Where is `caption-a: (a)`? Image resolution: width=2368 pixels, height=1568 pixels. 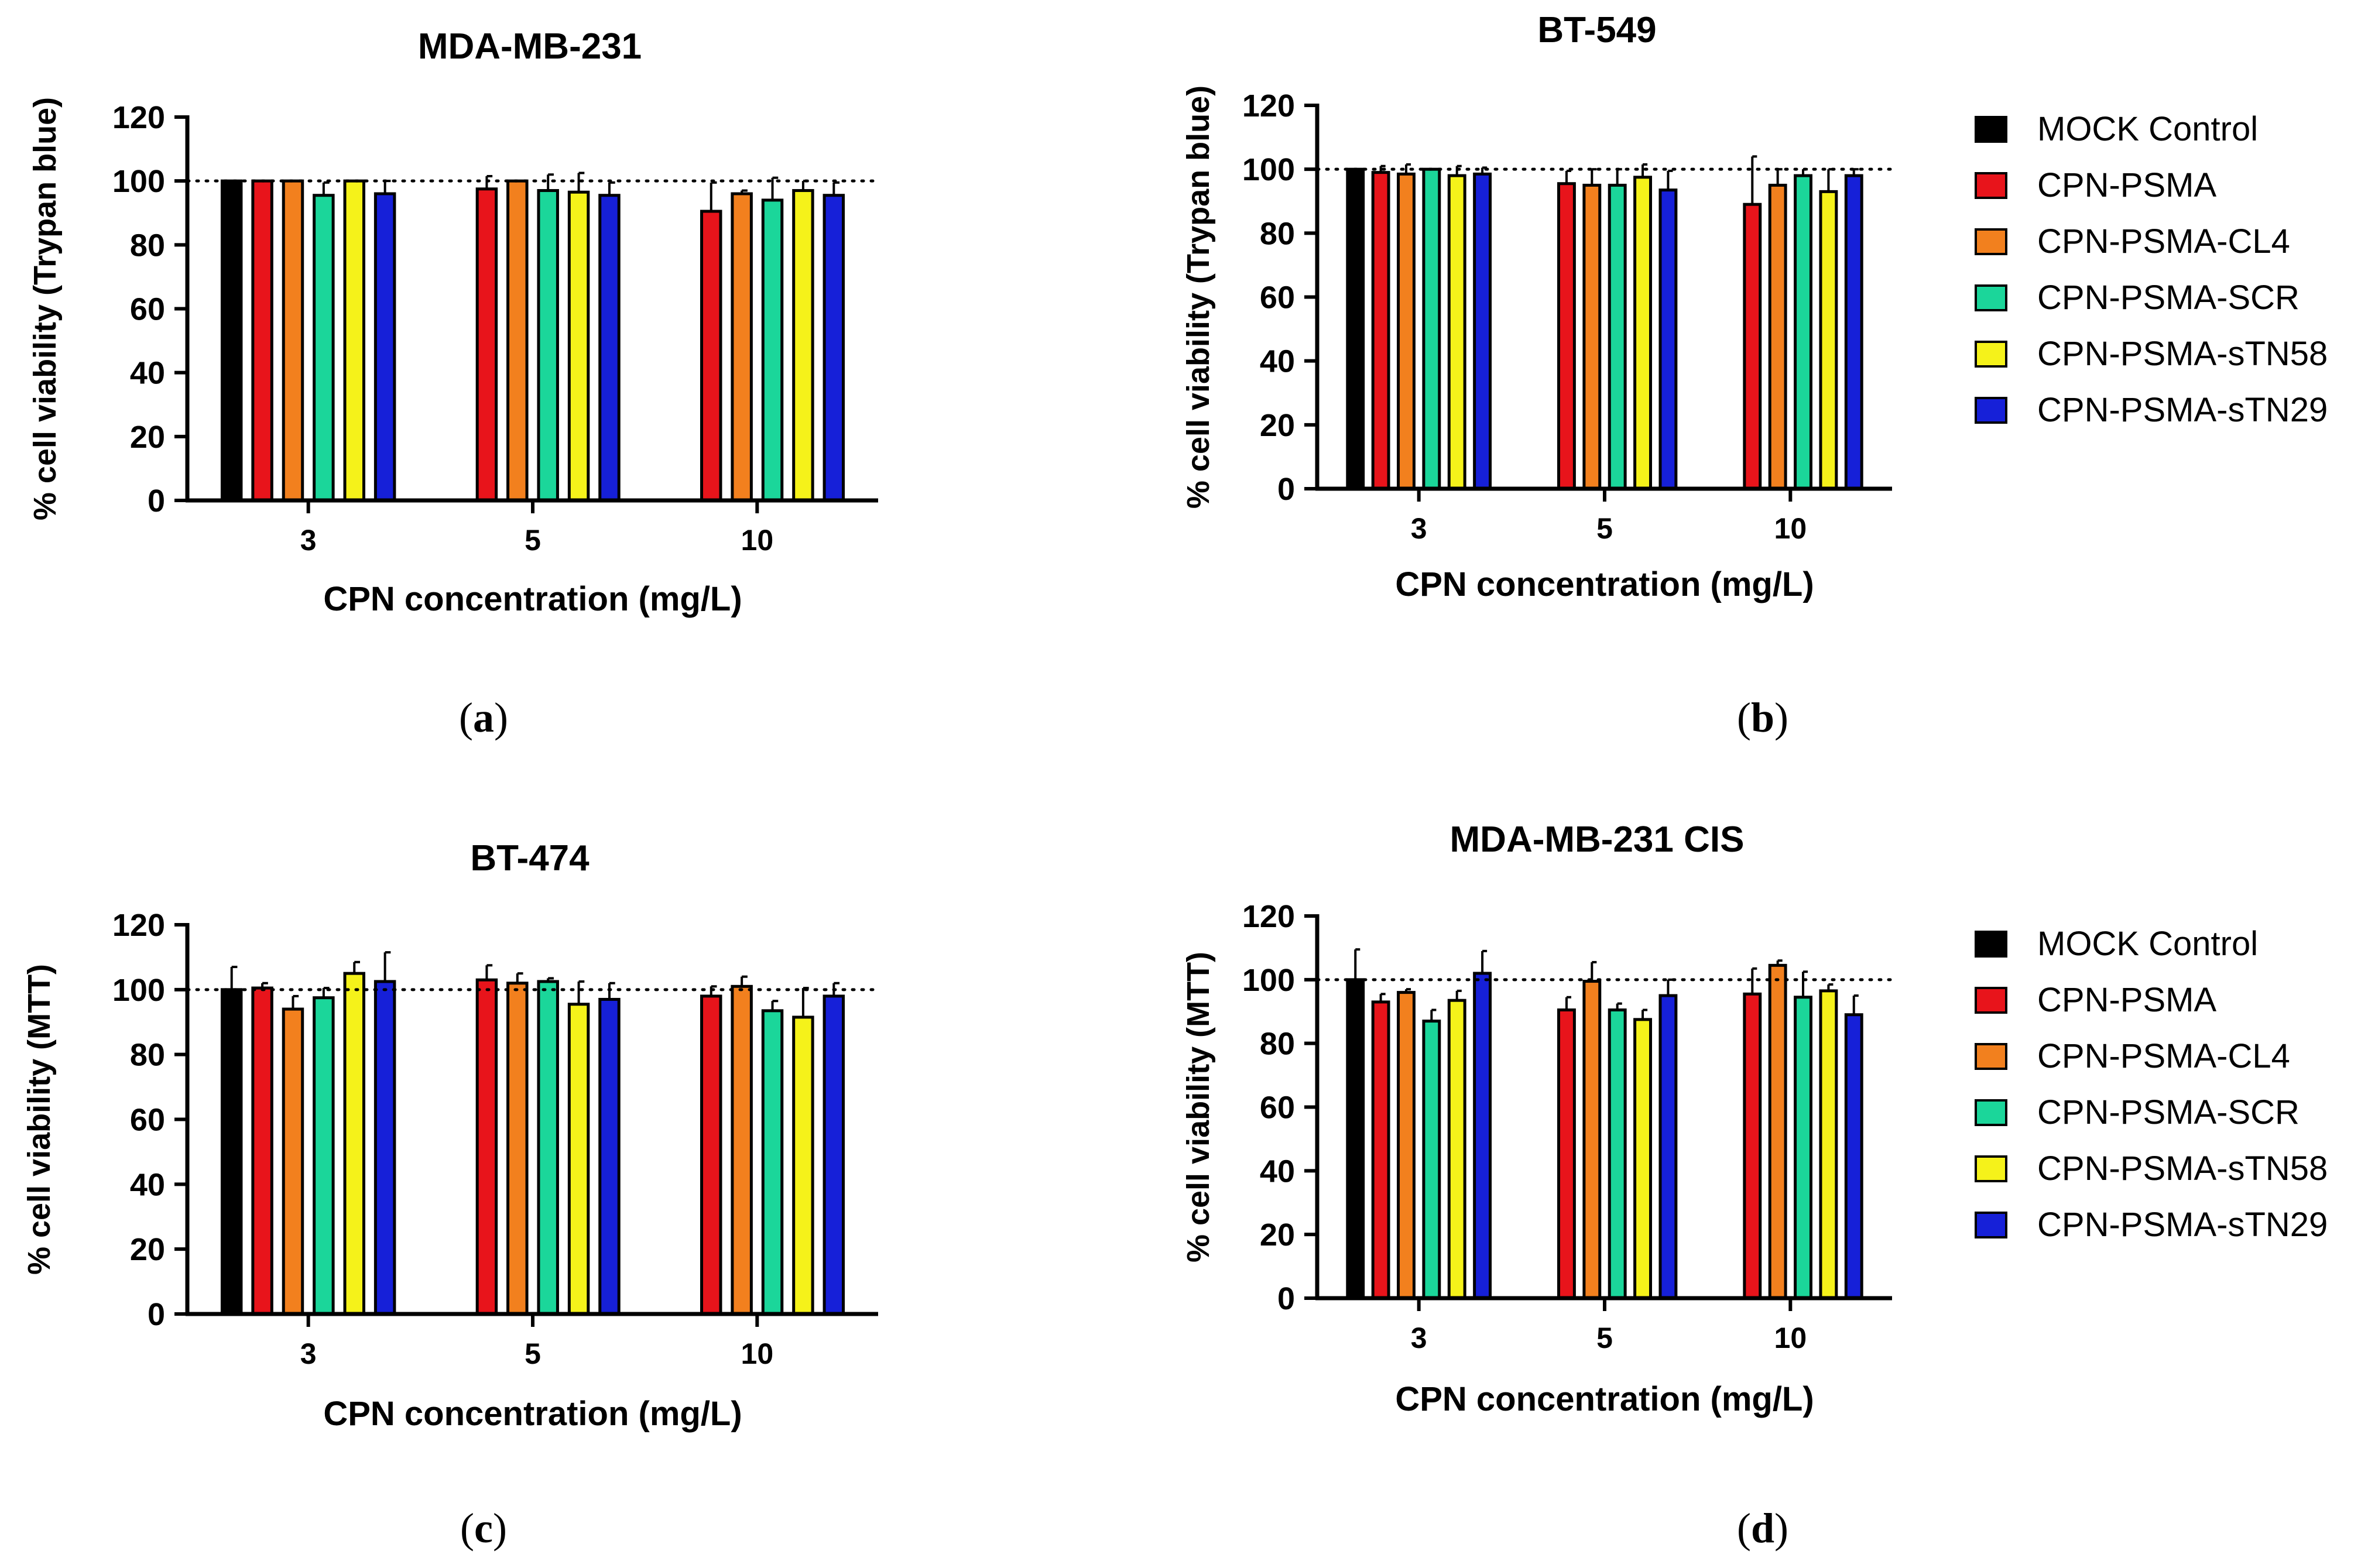
caption-a: (a) is located at coordinates (484, 718).